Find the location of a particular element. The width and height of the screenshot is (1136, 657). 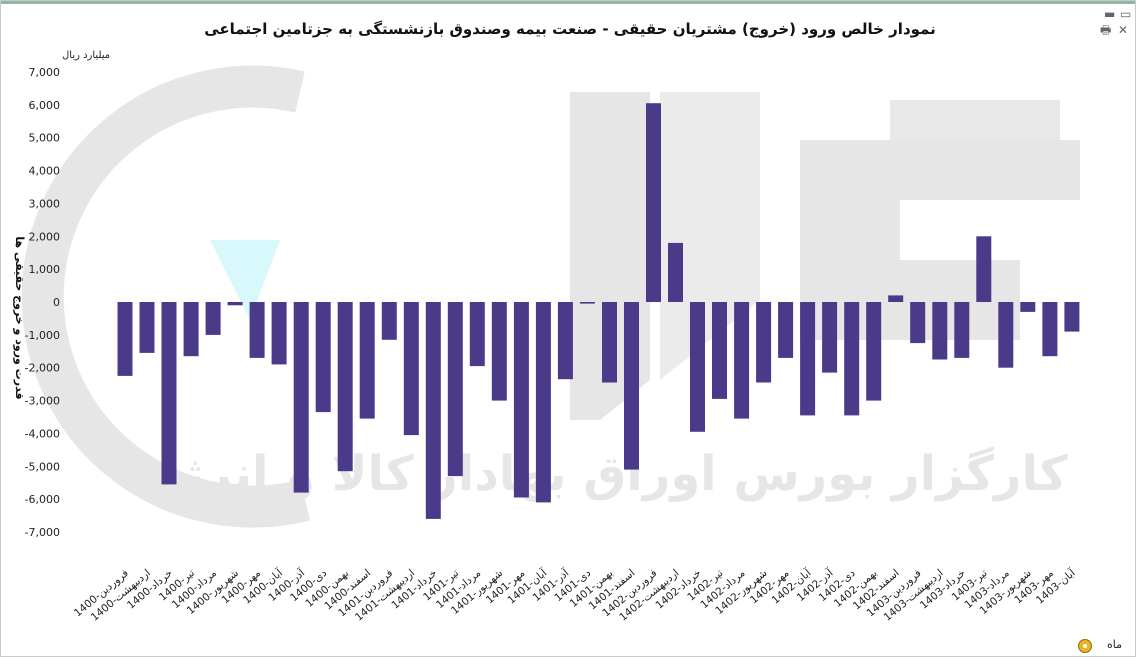

y-tick-label: 7,000 is located at coordinates (45, 72).